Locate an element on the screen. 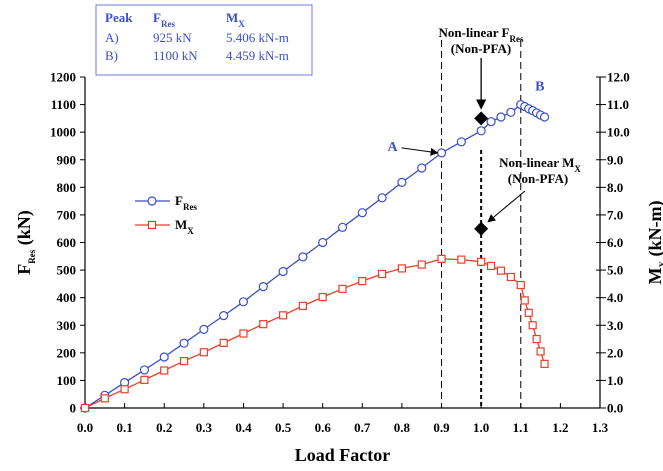 The height and width of the screenshot is (471, 663). legend-marker-mx is located at coordinates (152, 225).